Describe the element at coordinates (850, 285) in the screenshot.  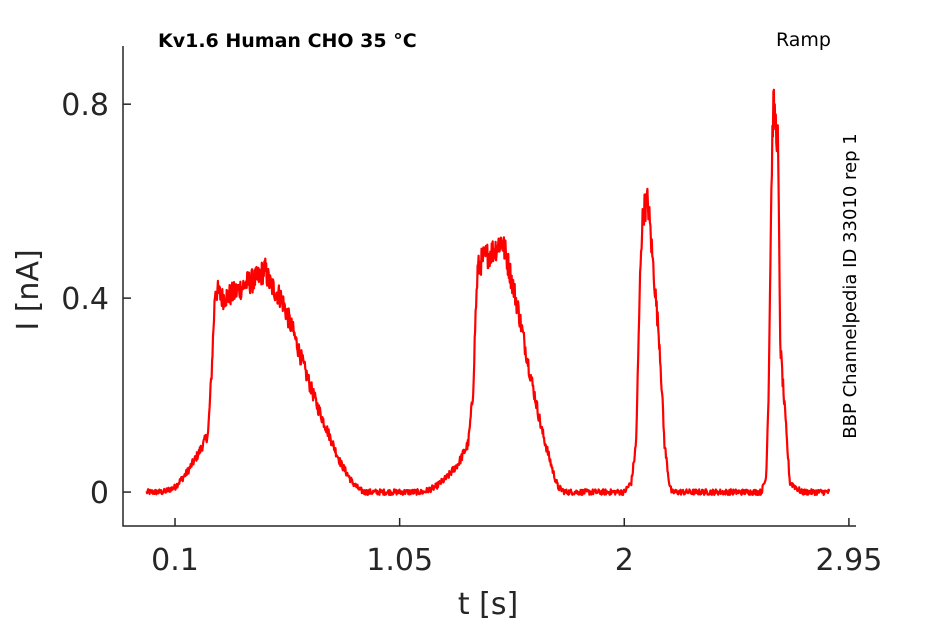
I see `source-id-label: BBP Channelpedia ID 33010 rep 1` at that location.